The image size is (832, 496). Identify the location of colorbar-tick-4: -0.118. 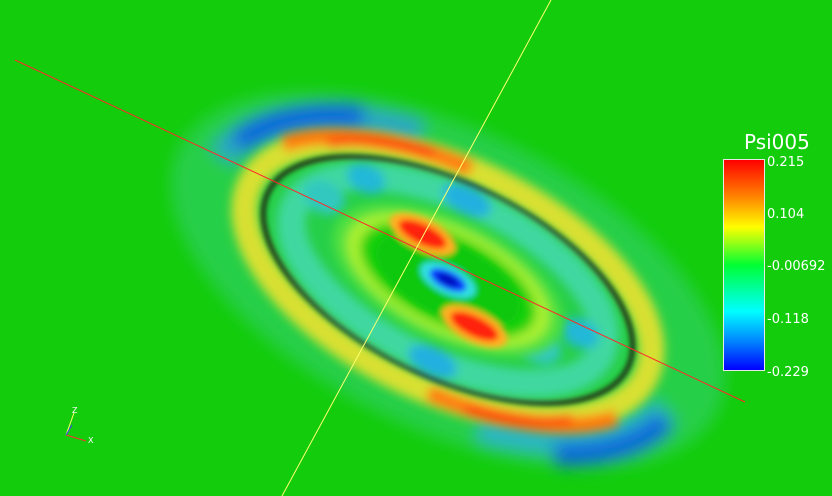
(788, 319).